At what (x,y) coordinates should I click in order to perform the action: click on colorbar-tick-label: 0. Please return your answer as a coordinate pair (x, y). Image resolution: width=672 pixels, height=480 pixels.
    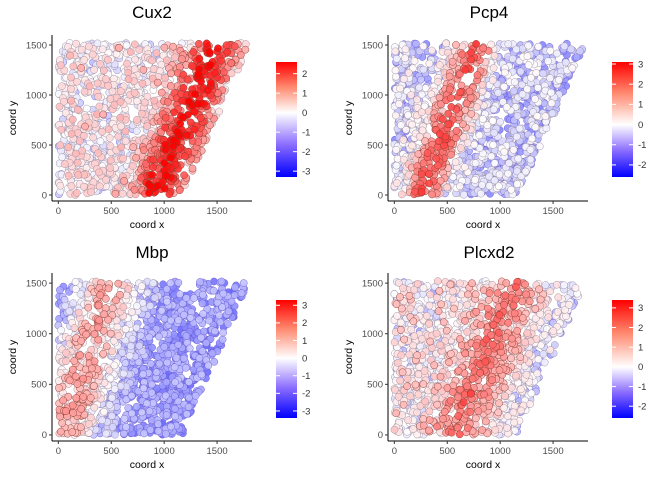
    Looking at the image, I should click on (304, 113).